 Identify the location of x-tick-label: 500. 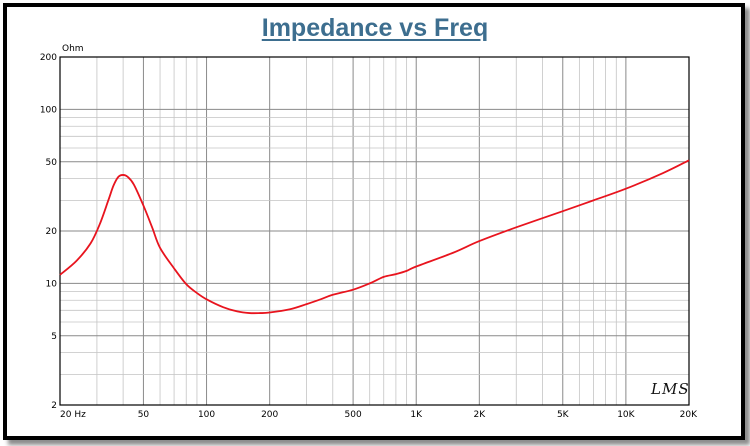
(353, 415).